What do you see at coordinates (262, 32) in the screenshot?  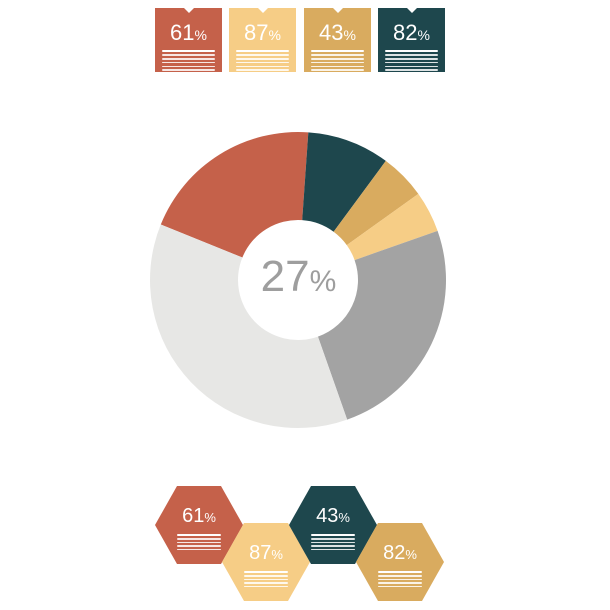 I see `stat-tag-value: 87%` at bounding box center [262, 32].